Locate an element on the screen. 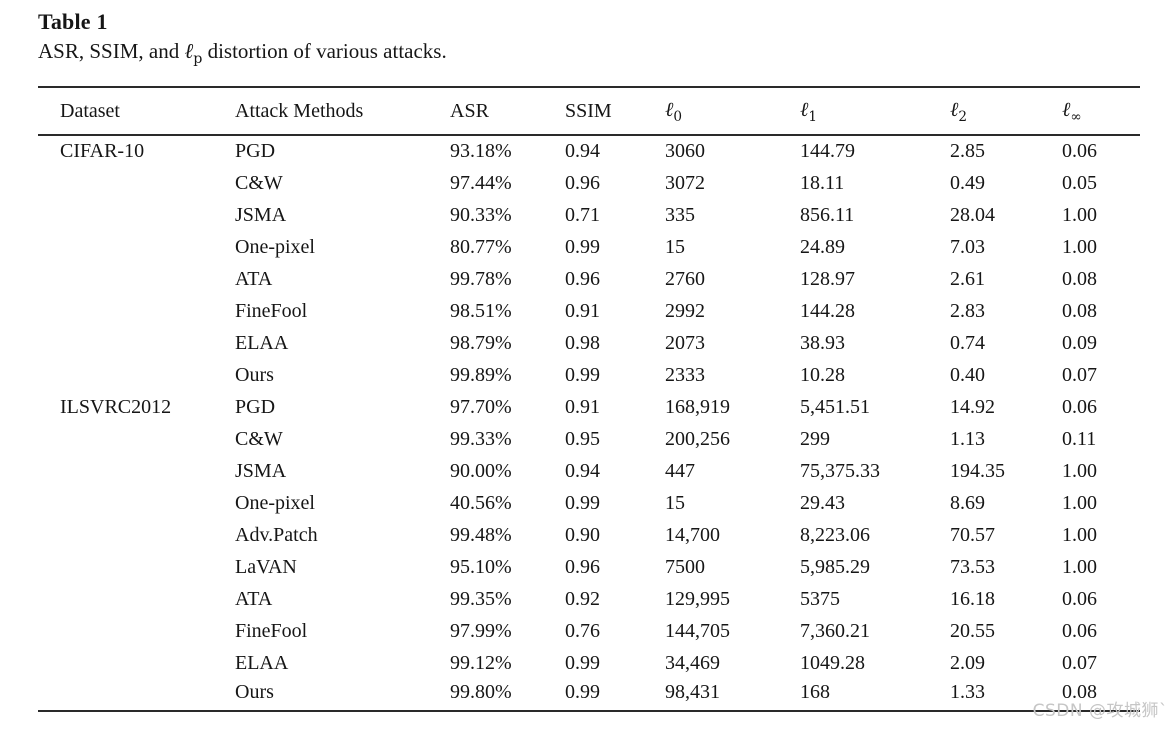 This screenshot has width=1176, height=729. cell-l1: 5,451.51 is located at coordinates (835, 406).